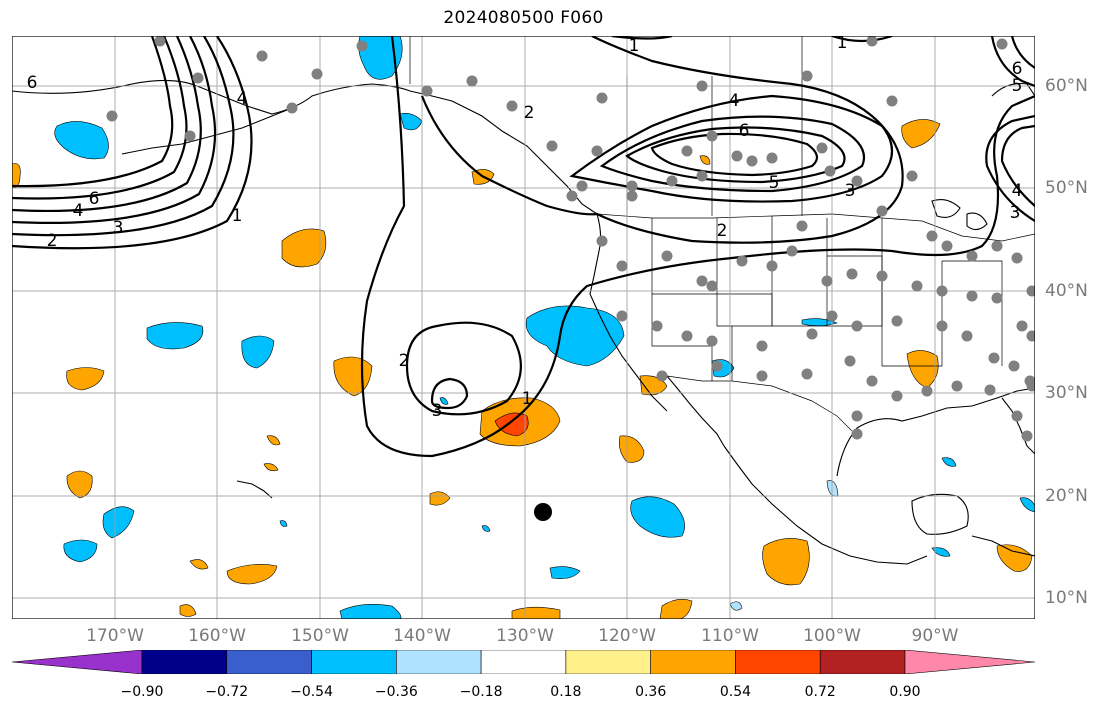 The width and height of the screenshot is (1105, 712). What do you see at coordinates (627, 636) in the screenshot?
I see `lon-label-120w: 120°W` at bounding box center [627, 636].